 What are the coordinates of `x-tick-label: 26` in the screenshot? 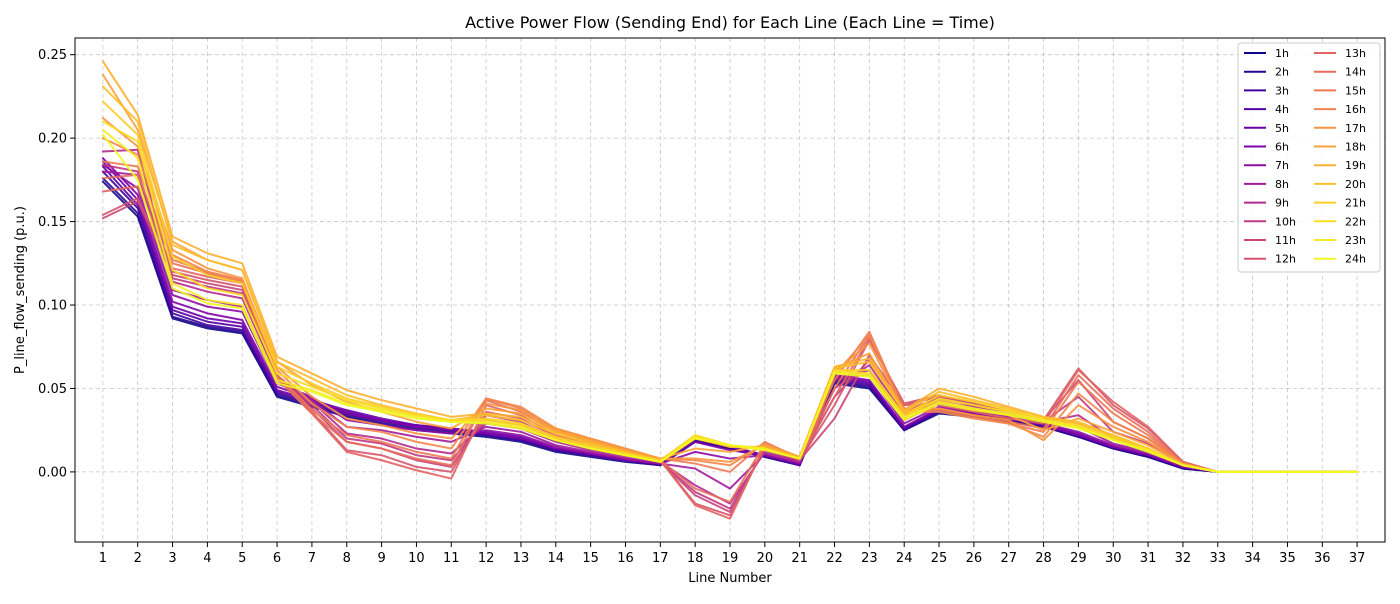 It's located at (974, 558).